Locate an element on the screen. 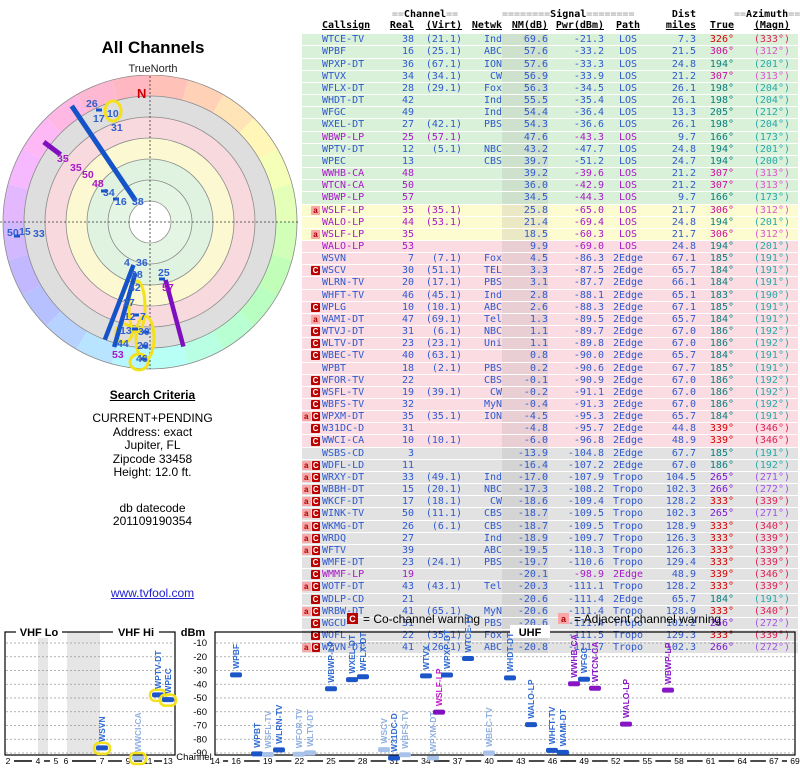 Image resolution: width=800 pixels, height=768 pixels. polar-plot-title: All Channels is located at coordinates (153, 47).